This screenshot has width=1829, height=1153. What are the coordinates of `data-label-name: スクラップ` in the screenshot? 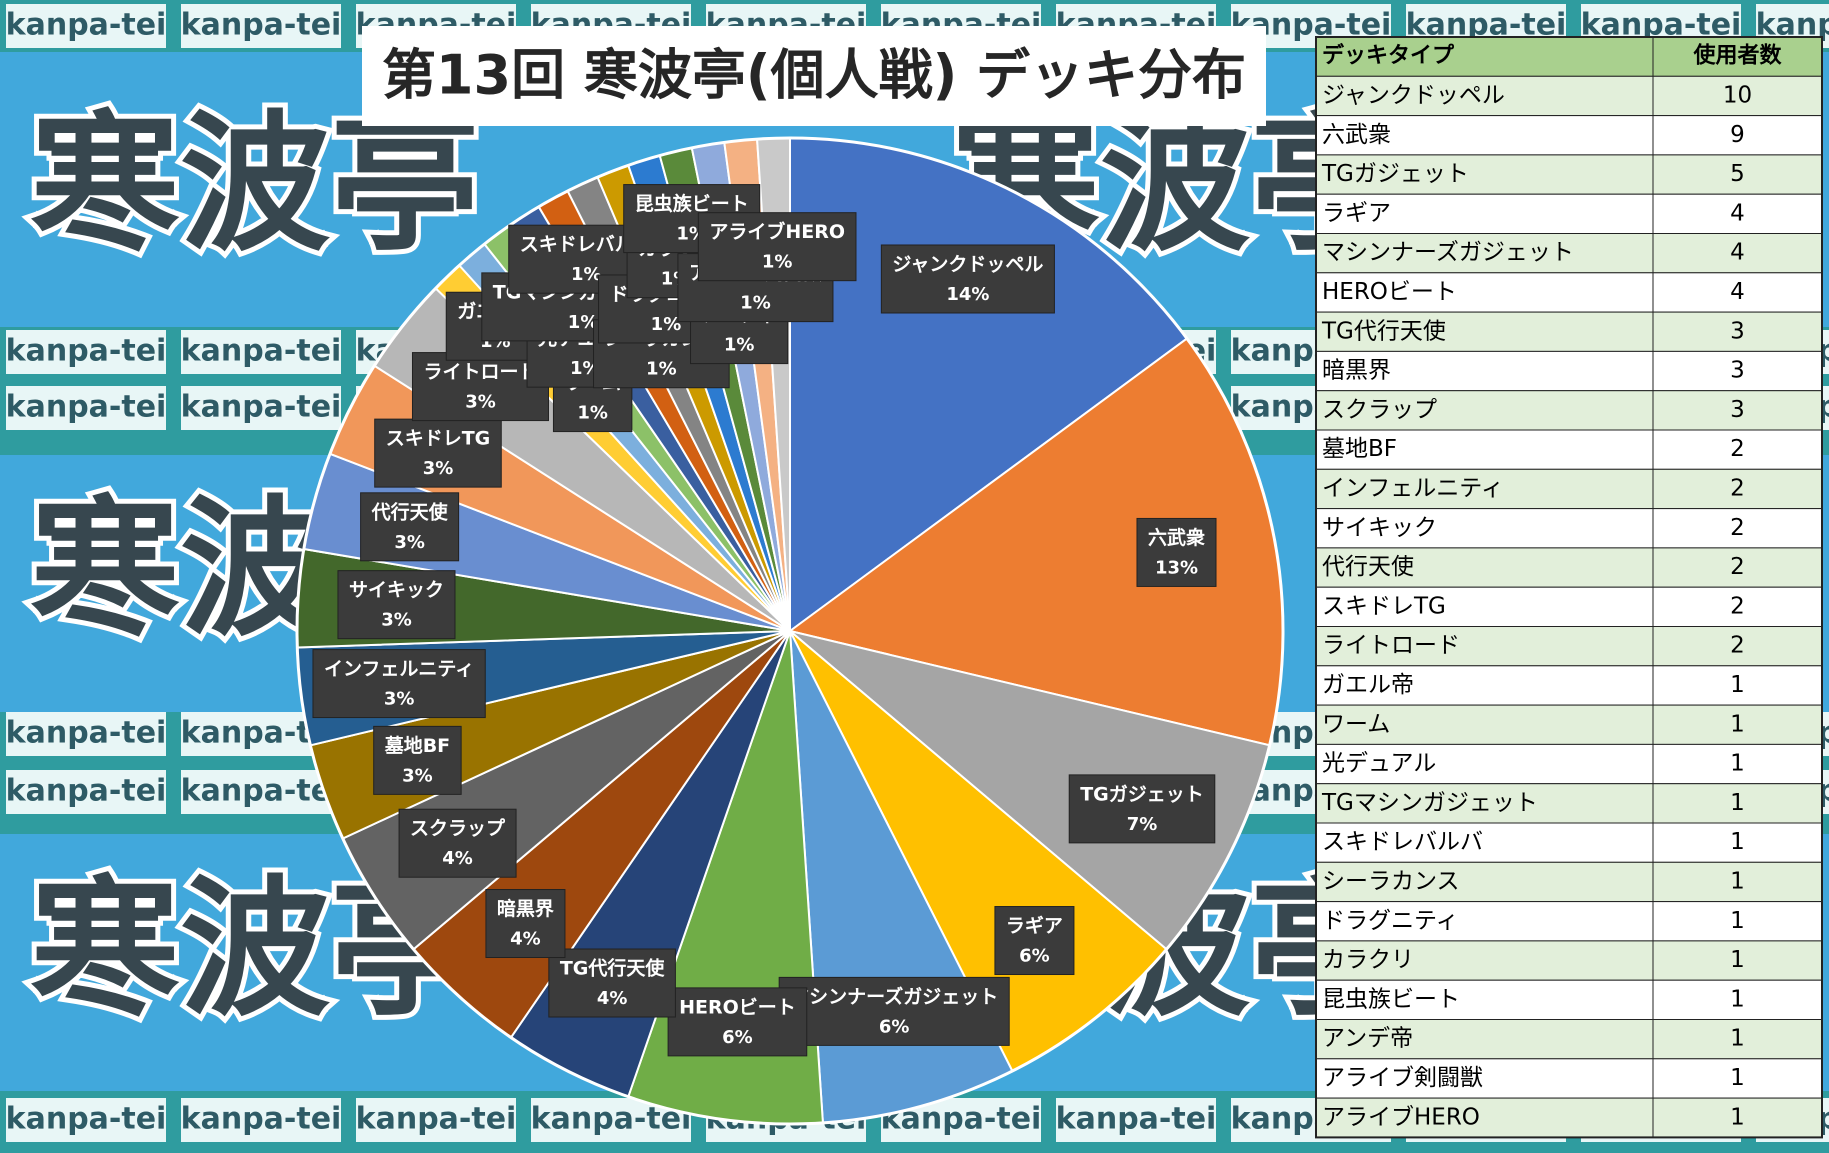 It's located at (458, 828).